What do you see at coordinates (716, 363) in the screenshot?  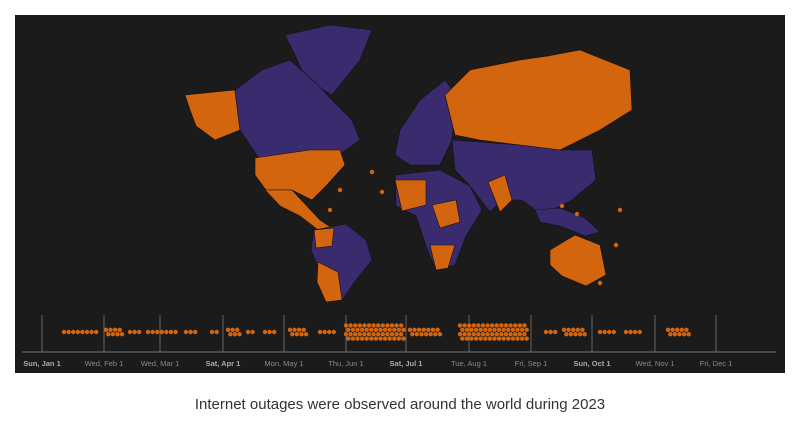 I see `timeline-tick-label: Fri, Dec 1` at bounding box center [716, 363].